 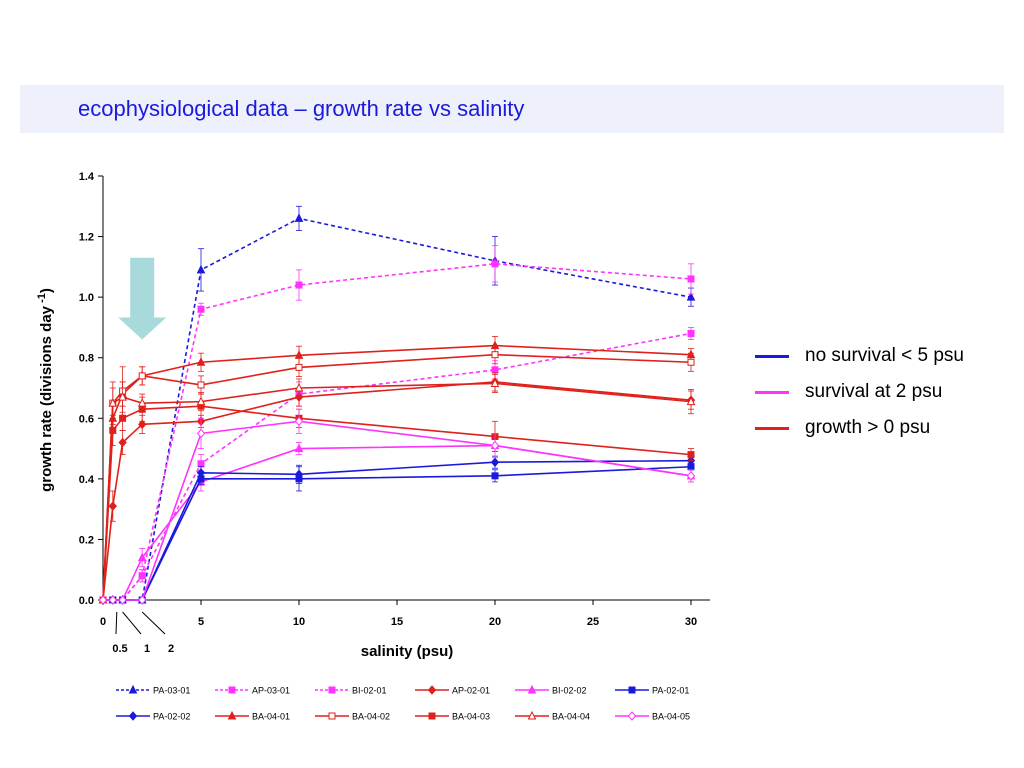 What do you see at coordinates (369, 691) in the screenshot?
I see `legend-label: BI-02-01` at bounding box center [369, 691].